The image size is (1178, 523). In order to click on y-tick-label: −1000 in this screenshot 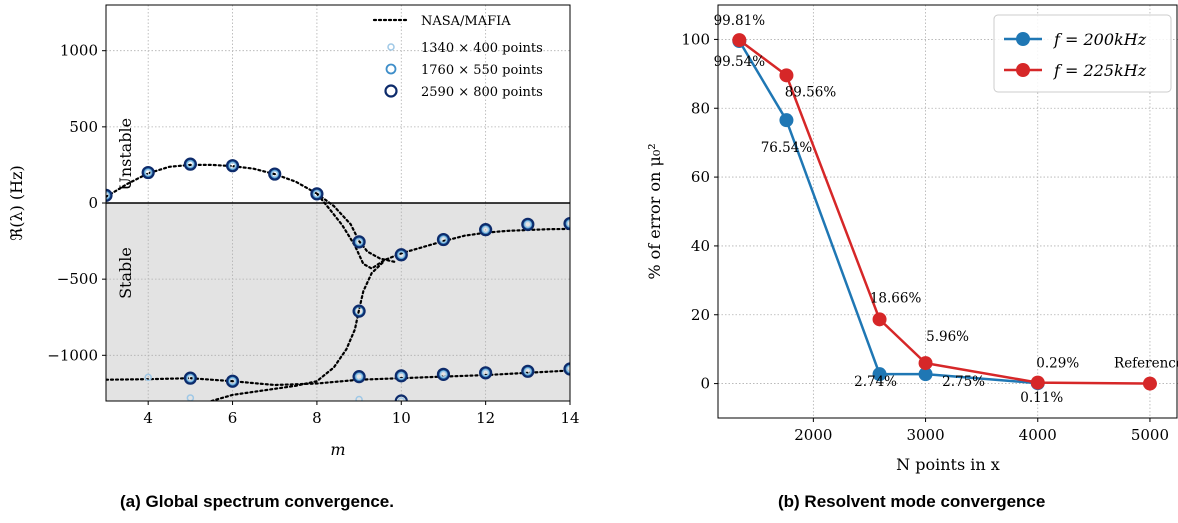, I will do `click(72, 355)`.